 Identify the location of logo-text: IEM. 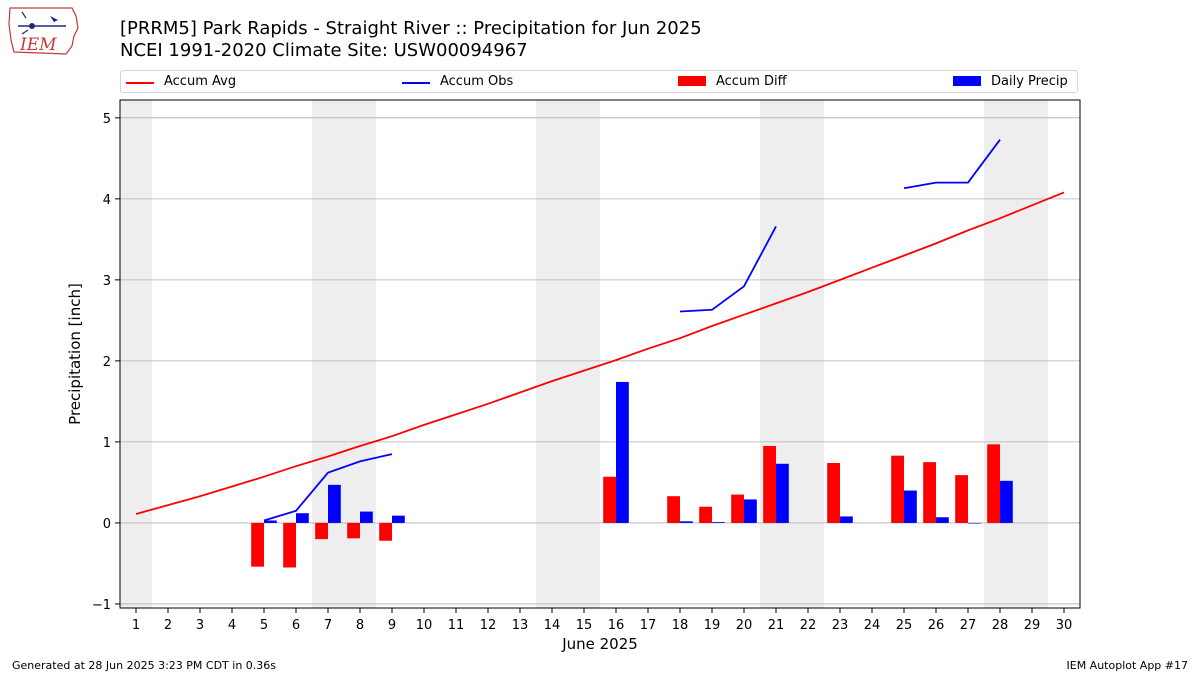
(38, 45).